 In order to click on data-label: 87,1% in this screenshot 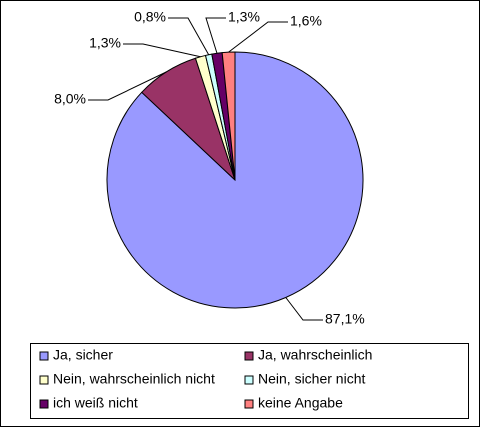, I will do `click(345, 319)`.